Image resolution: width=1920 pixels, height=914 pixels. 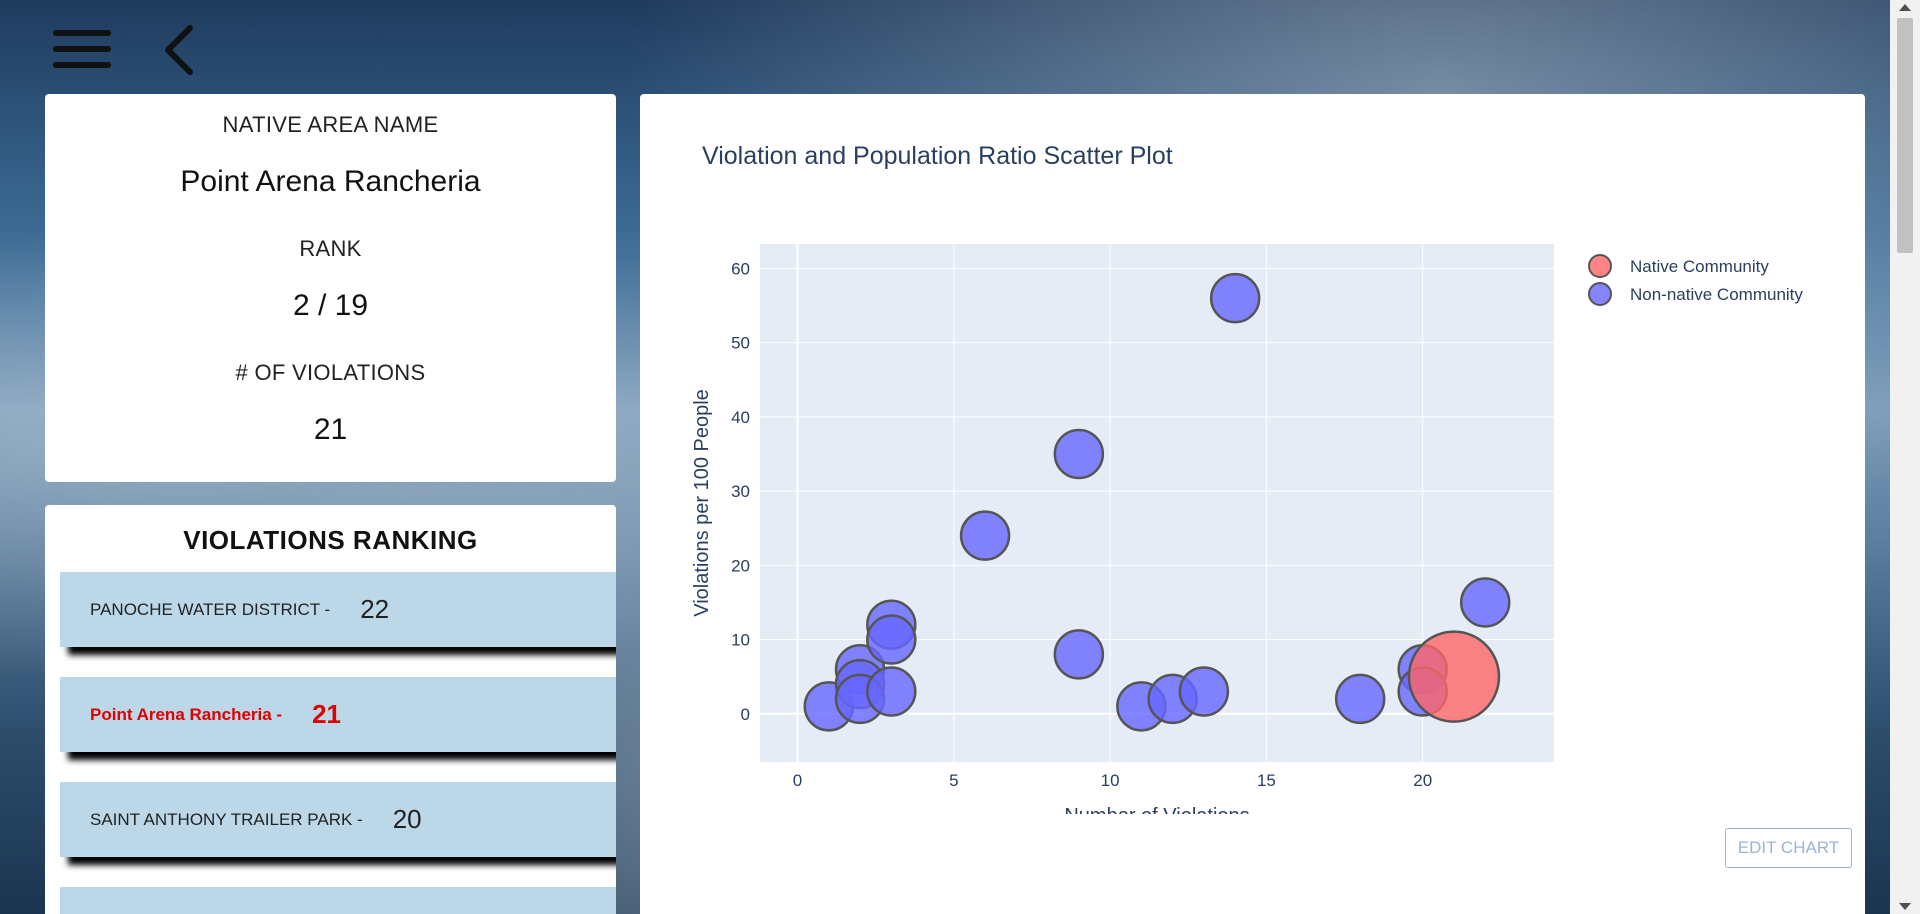 What do you see at coordinates (740, 491) in the screenshot?
I see `y-tick-label: 30` at bounding box center [740, 491].